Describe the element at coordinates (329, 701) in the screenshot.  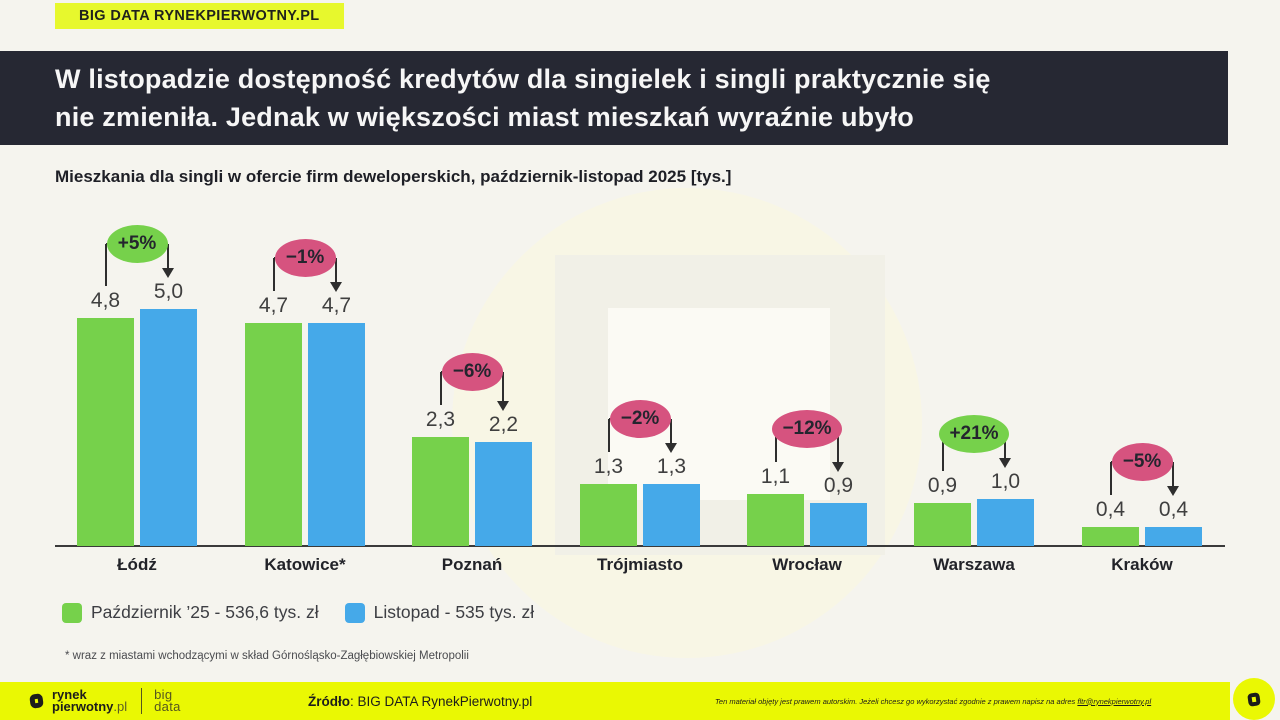
I see `source-label: Źródło` at that location.